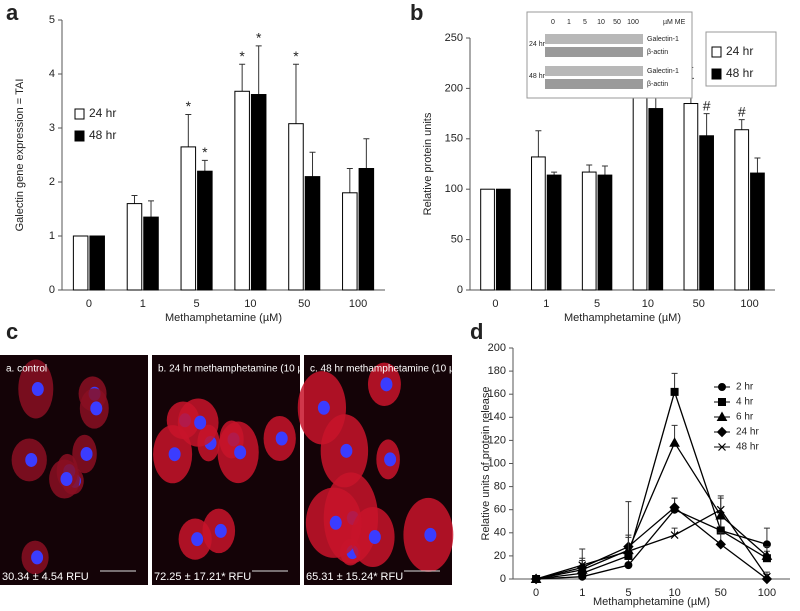  Describe the element at coordinates (223, 318) in the screenshot. I see `x-axis-title: Methamphetamine (µM)` at that location.